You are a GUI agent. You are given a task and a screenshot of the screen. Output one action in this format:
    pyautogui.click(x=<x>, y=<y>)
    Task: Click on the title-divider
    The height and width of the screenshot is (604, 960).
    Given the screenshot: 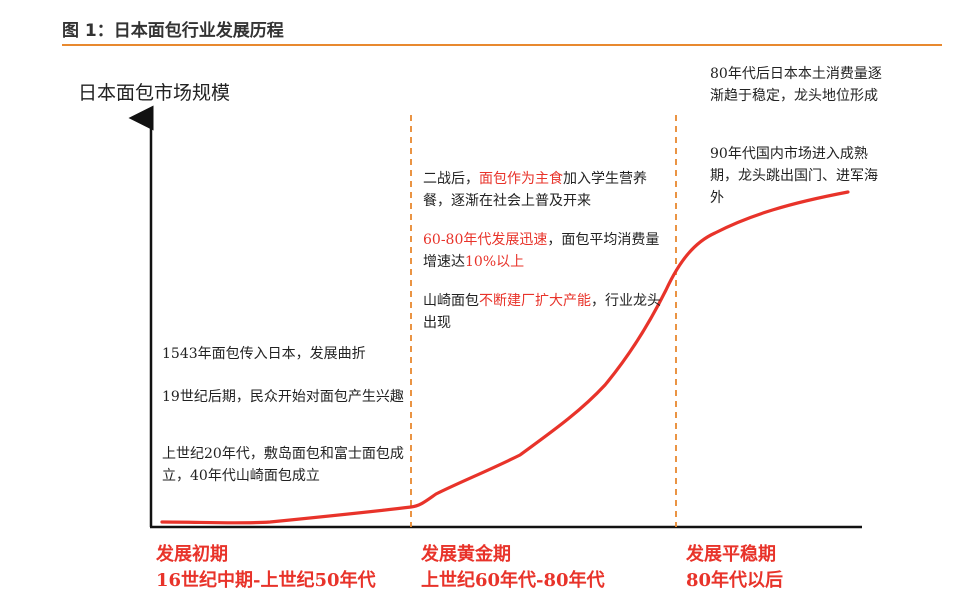 What is the action you would take?
    pyautogui.click(x=502, y=45)
    